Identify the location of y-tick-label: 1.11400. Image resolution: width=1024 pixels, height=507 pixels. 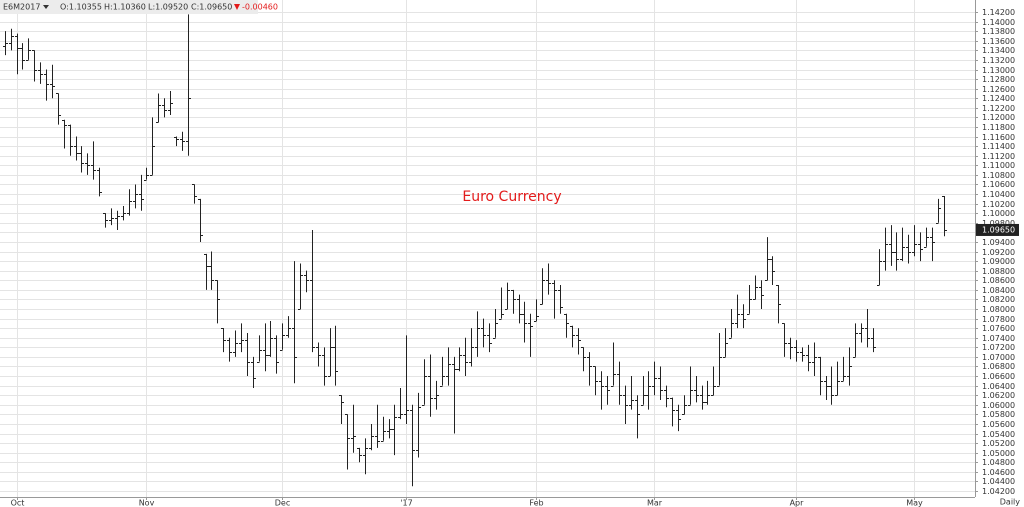
(998, 146).